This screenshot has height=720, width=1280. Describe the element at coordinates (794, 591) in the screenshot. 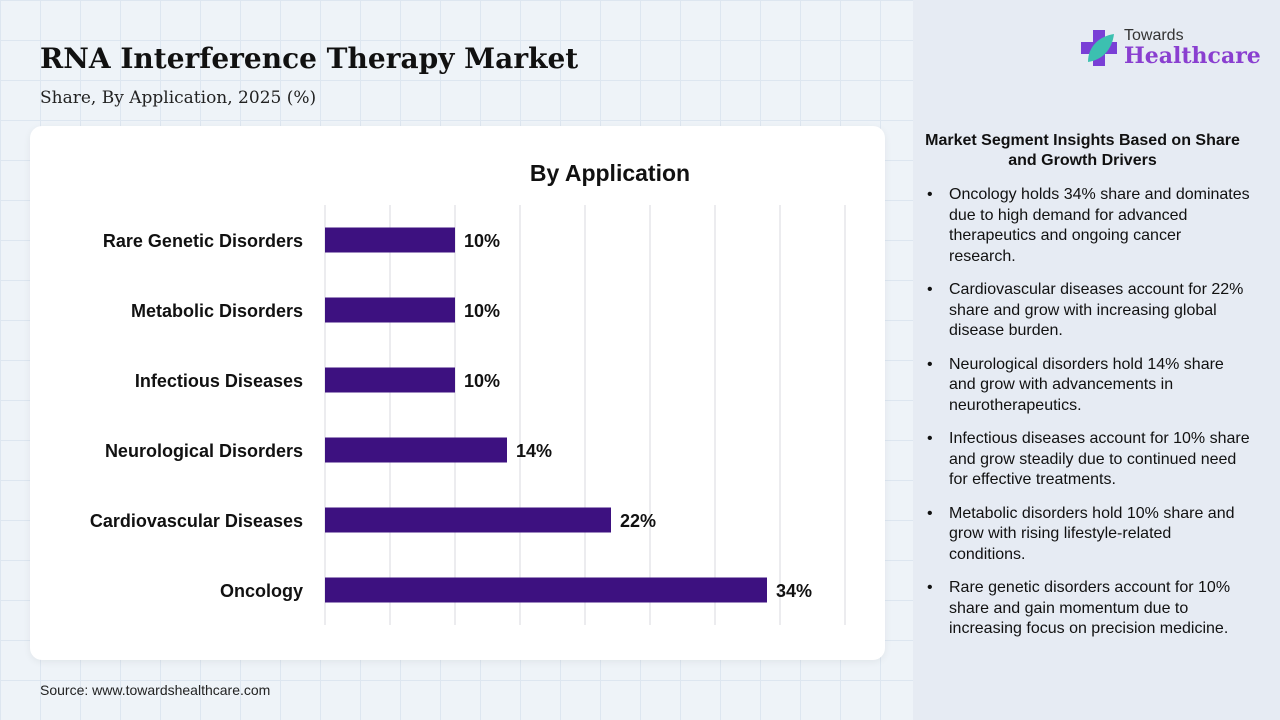

I see `data-label: 34%` at that location.